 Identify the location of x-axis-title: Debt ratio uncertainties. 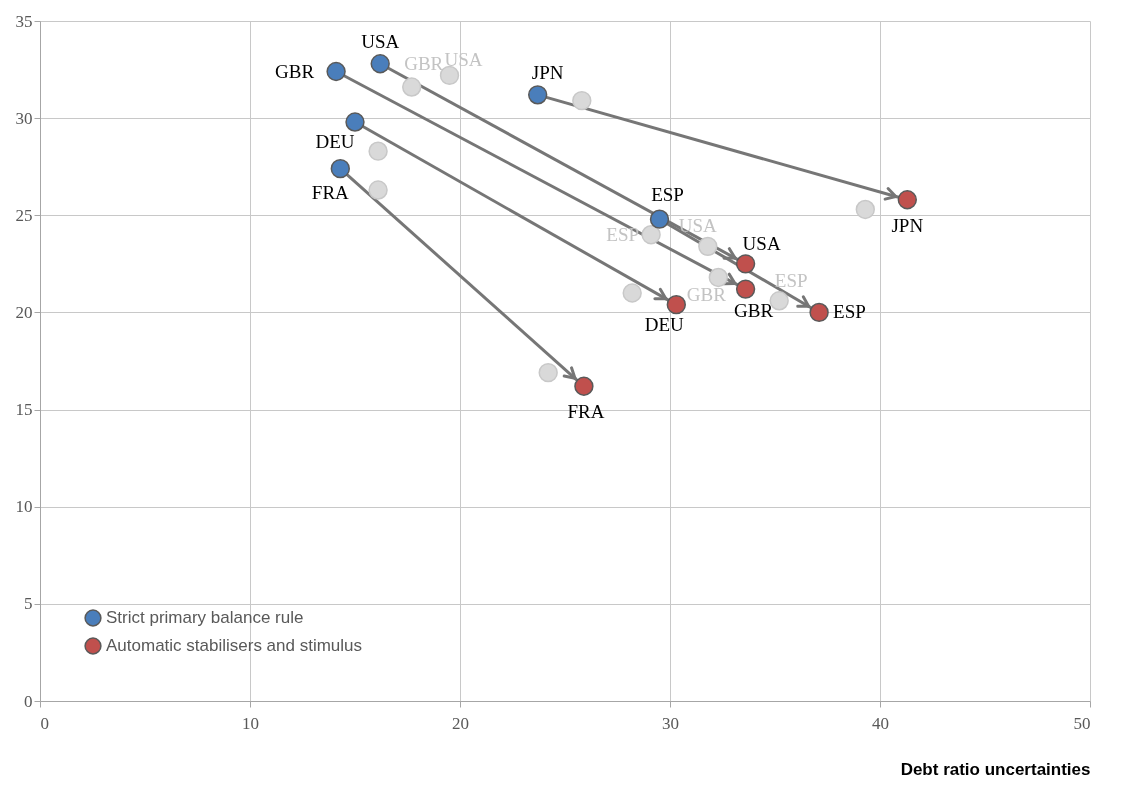
(995, 769).